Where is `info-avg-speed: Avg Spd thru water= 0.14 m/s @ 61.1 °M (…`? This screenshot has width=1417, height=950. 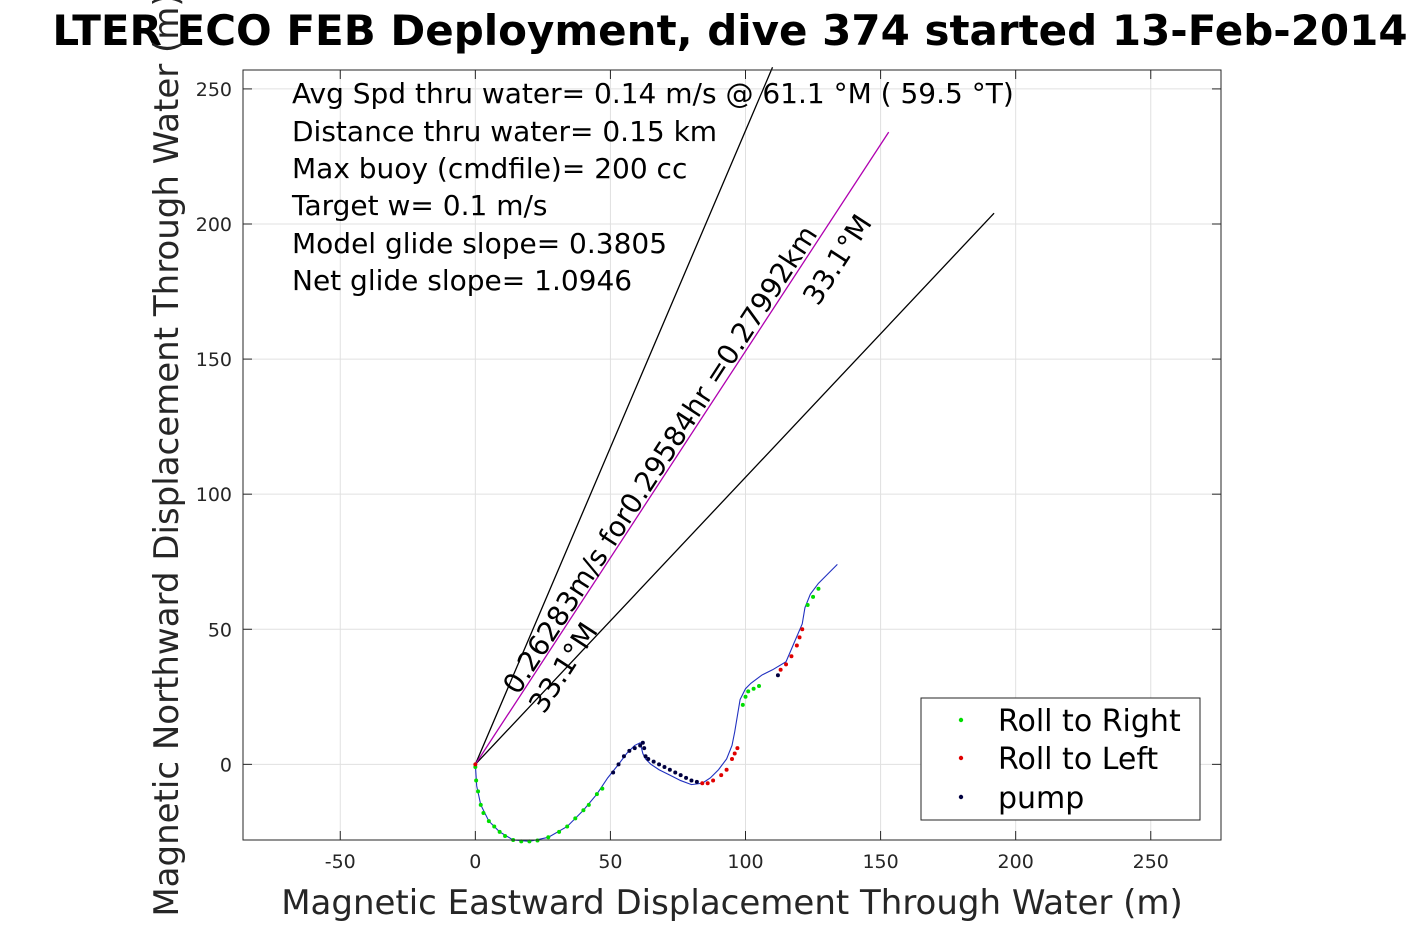 info-avg-speed: Avg Spd thru water= 0.14 m/s @ 61.1 °M (… is located at coordinates (653, 93).